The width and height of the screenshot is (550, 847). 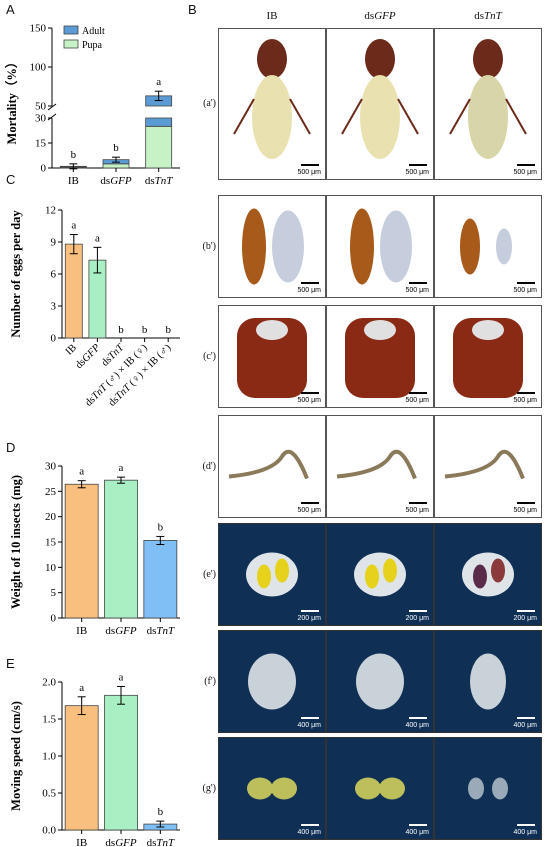 I want to click on y-tick-label: 25, so click(x=51, y=492).